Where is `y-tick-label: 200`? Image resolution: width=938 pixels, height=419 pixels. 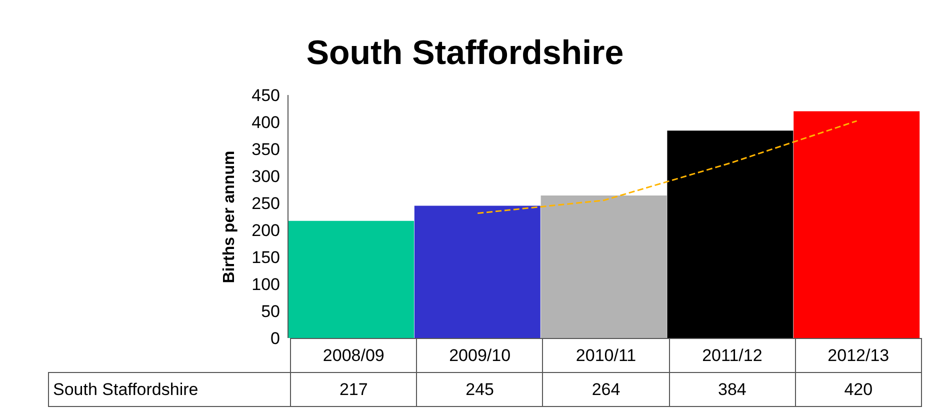 y-tick-label: 200 is located at coordinates (266, 230).